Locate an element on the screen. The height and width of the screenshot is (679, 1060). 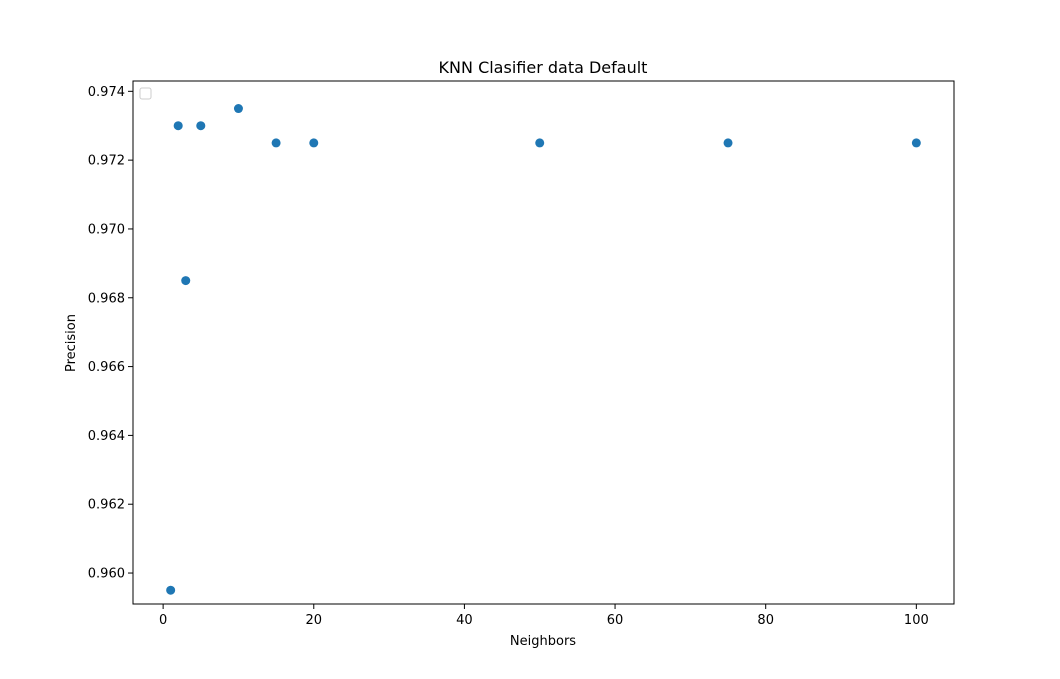
y-tick-label: 0.974 is located at coordinates (106, 92).